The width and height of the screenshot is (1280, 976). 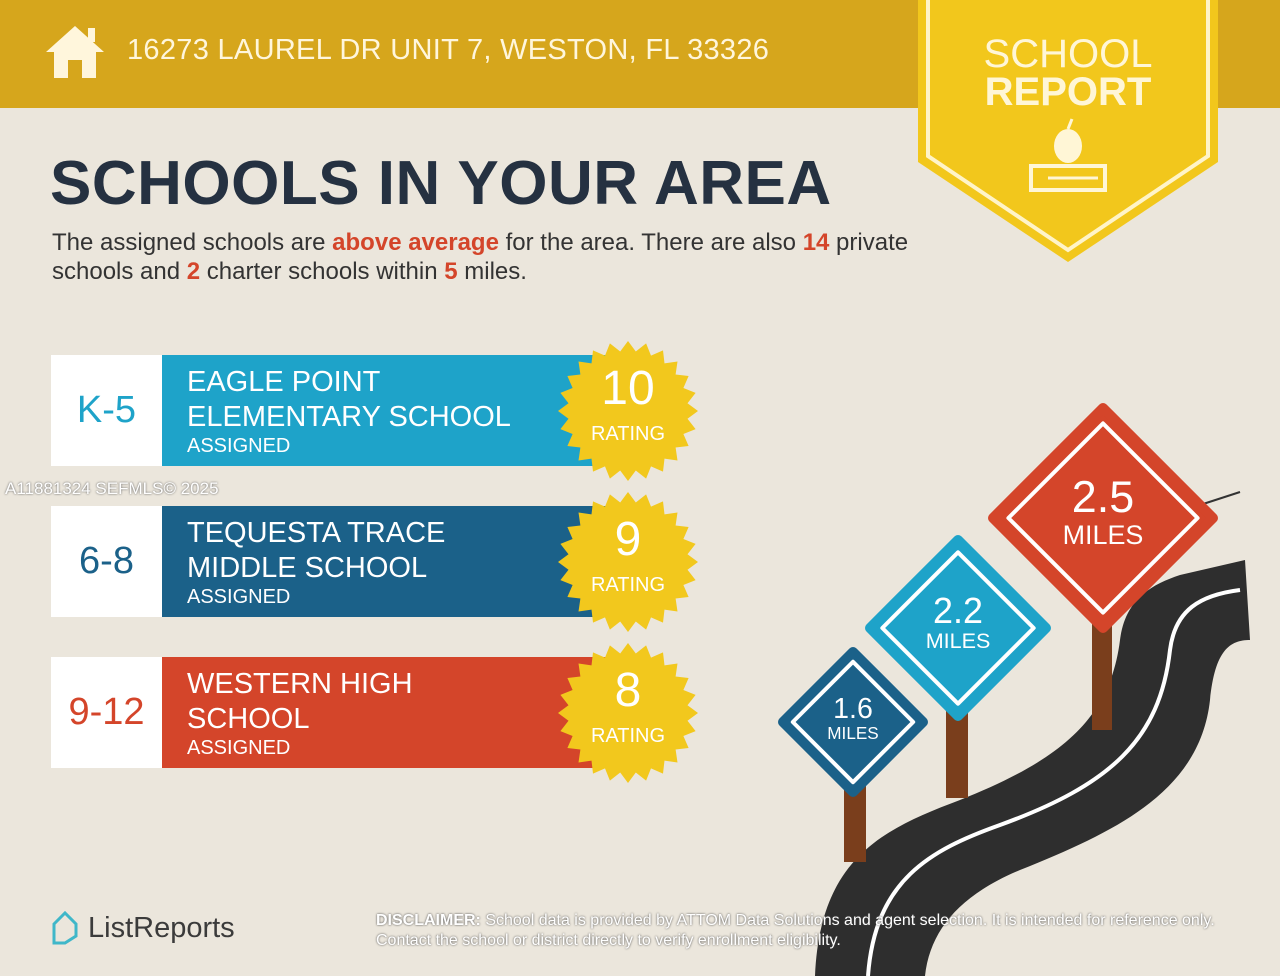 I want to click on school-info: TEQUESTA TRACE MIDDLE SCHOOL ASSIGNED, so click(x=386, y=561).